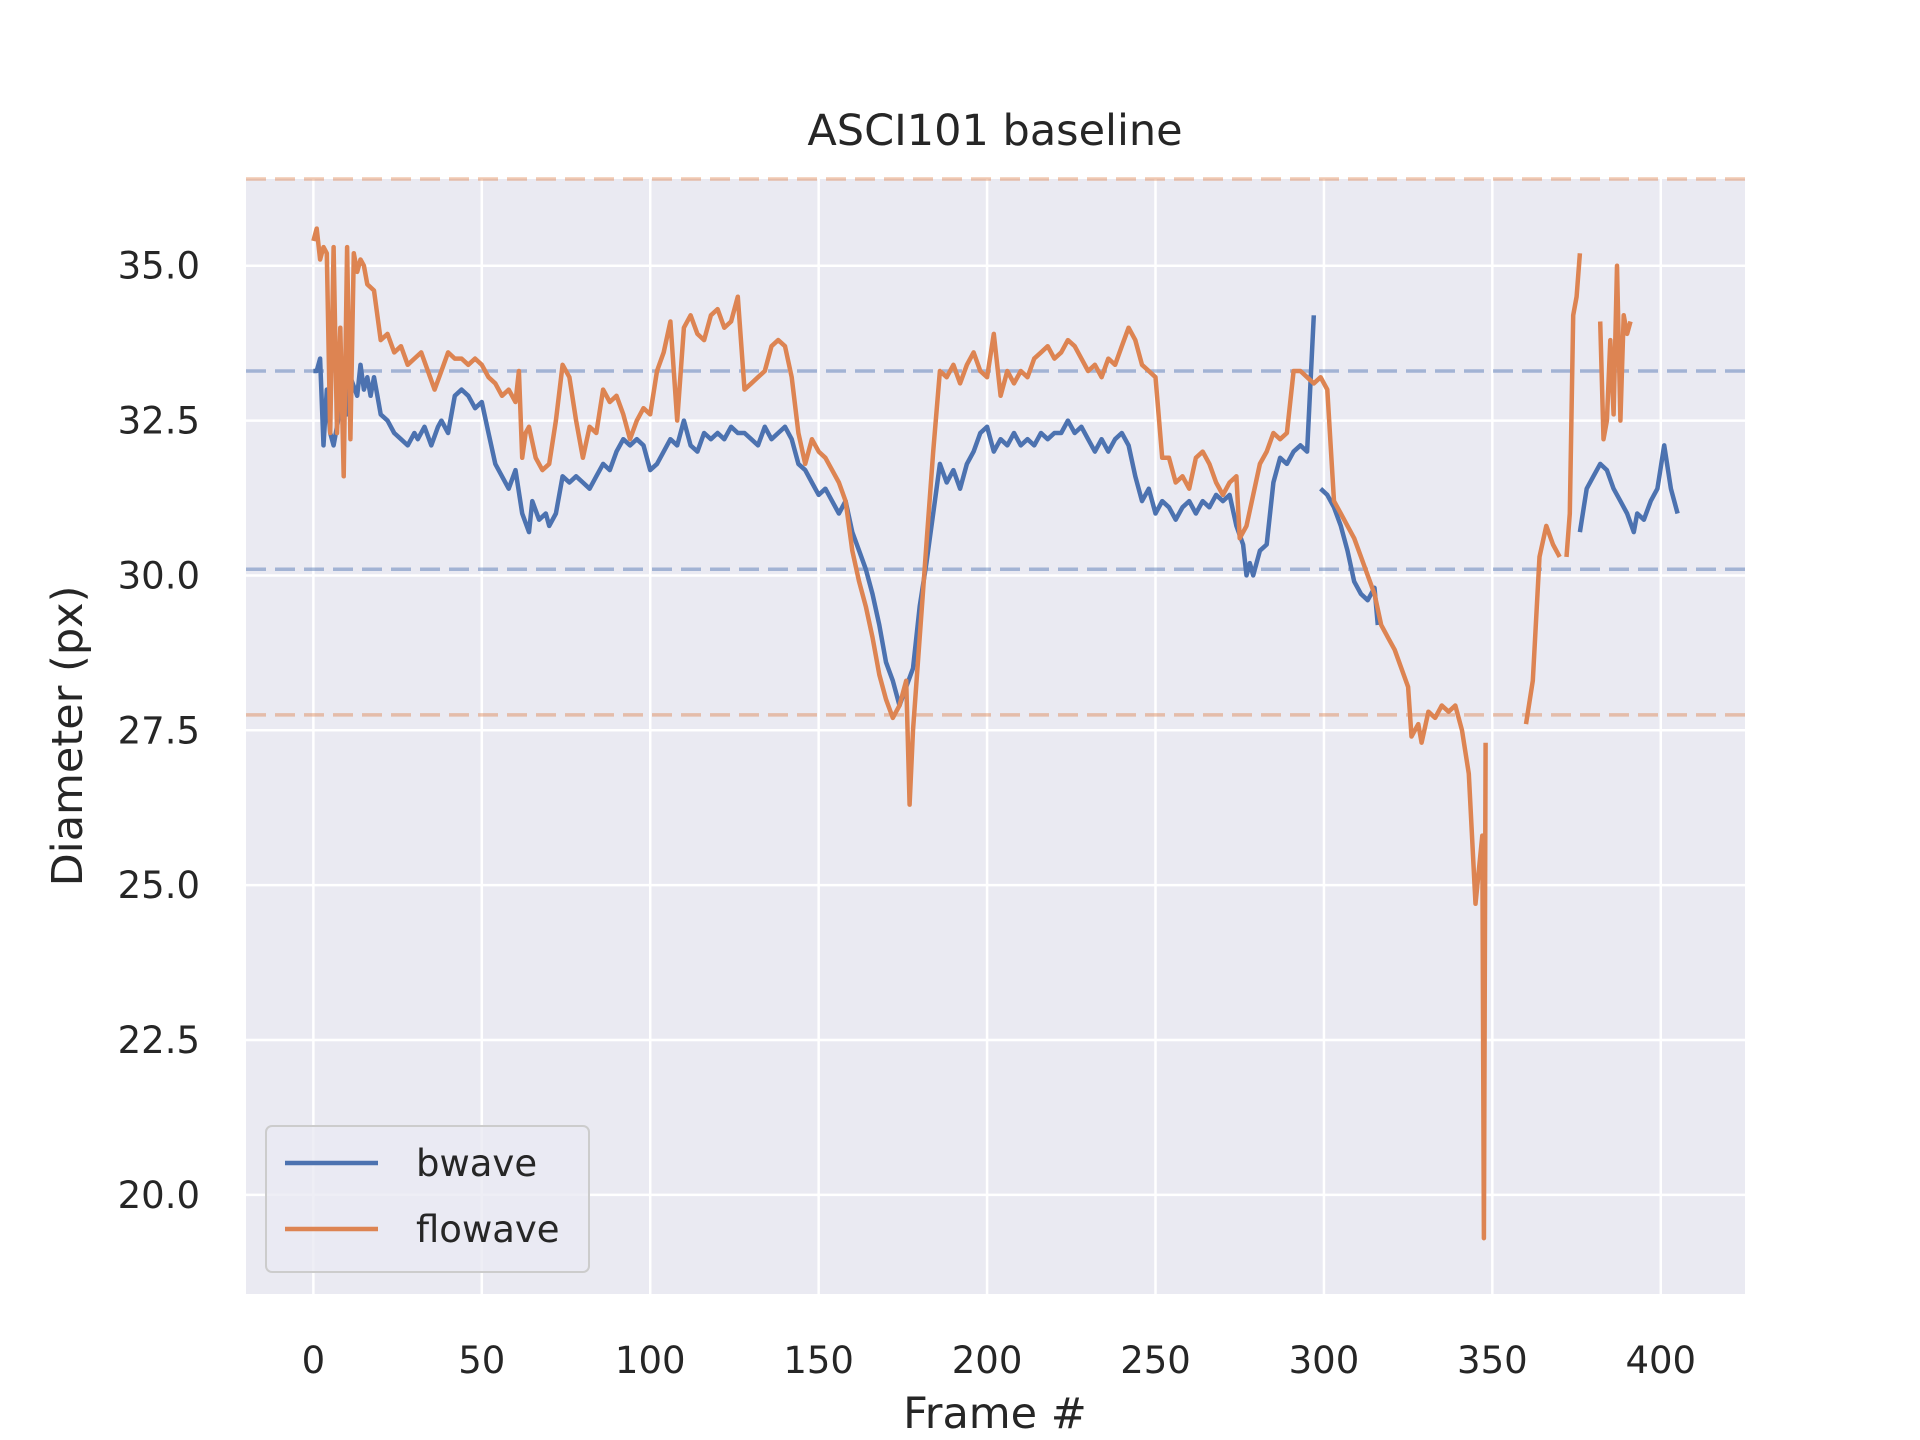  Describe the element at coordinates (650, 1360) in the screenshot. I see `x-tick-label: 100` at that location.